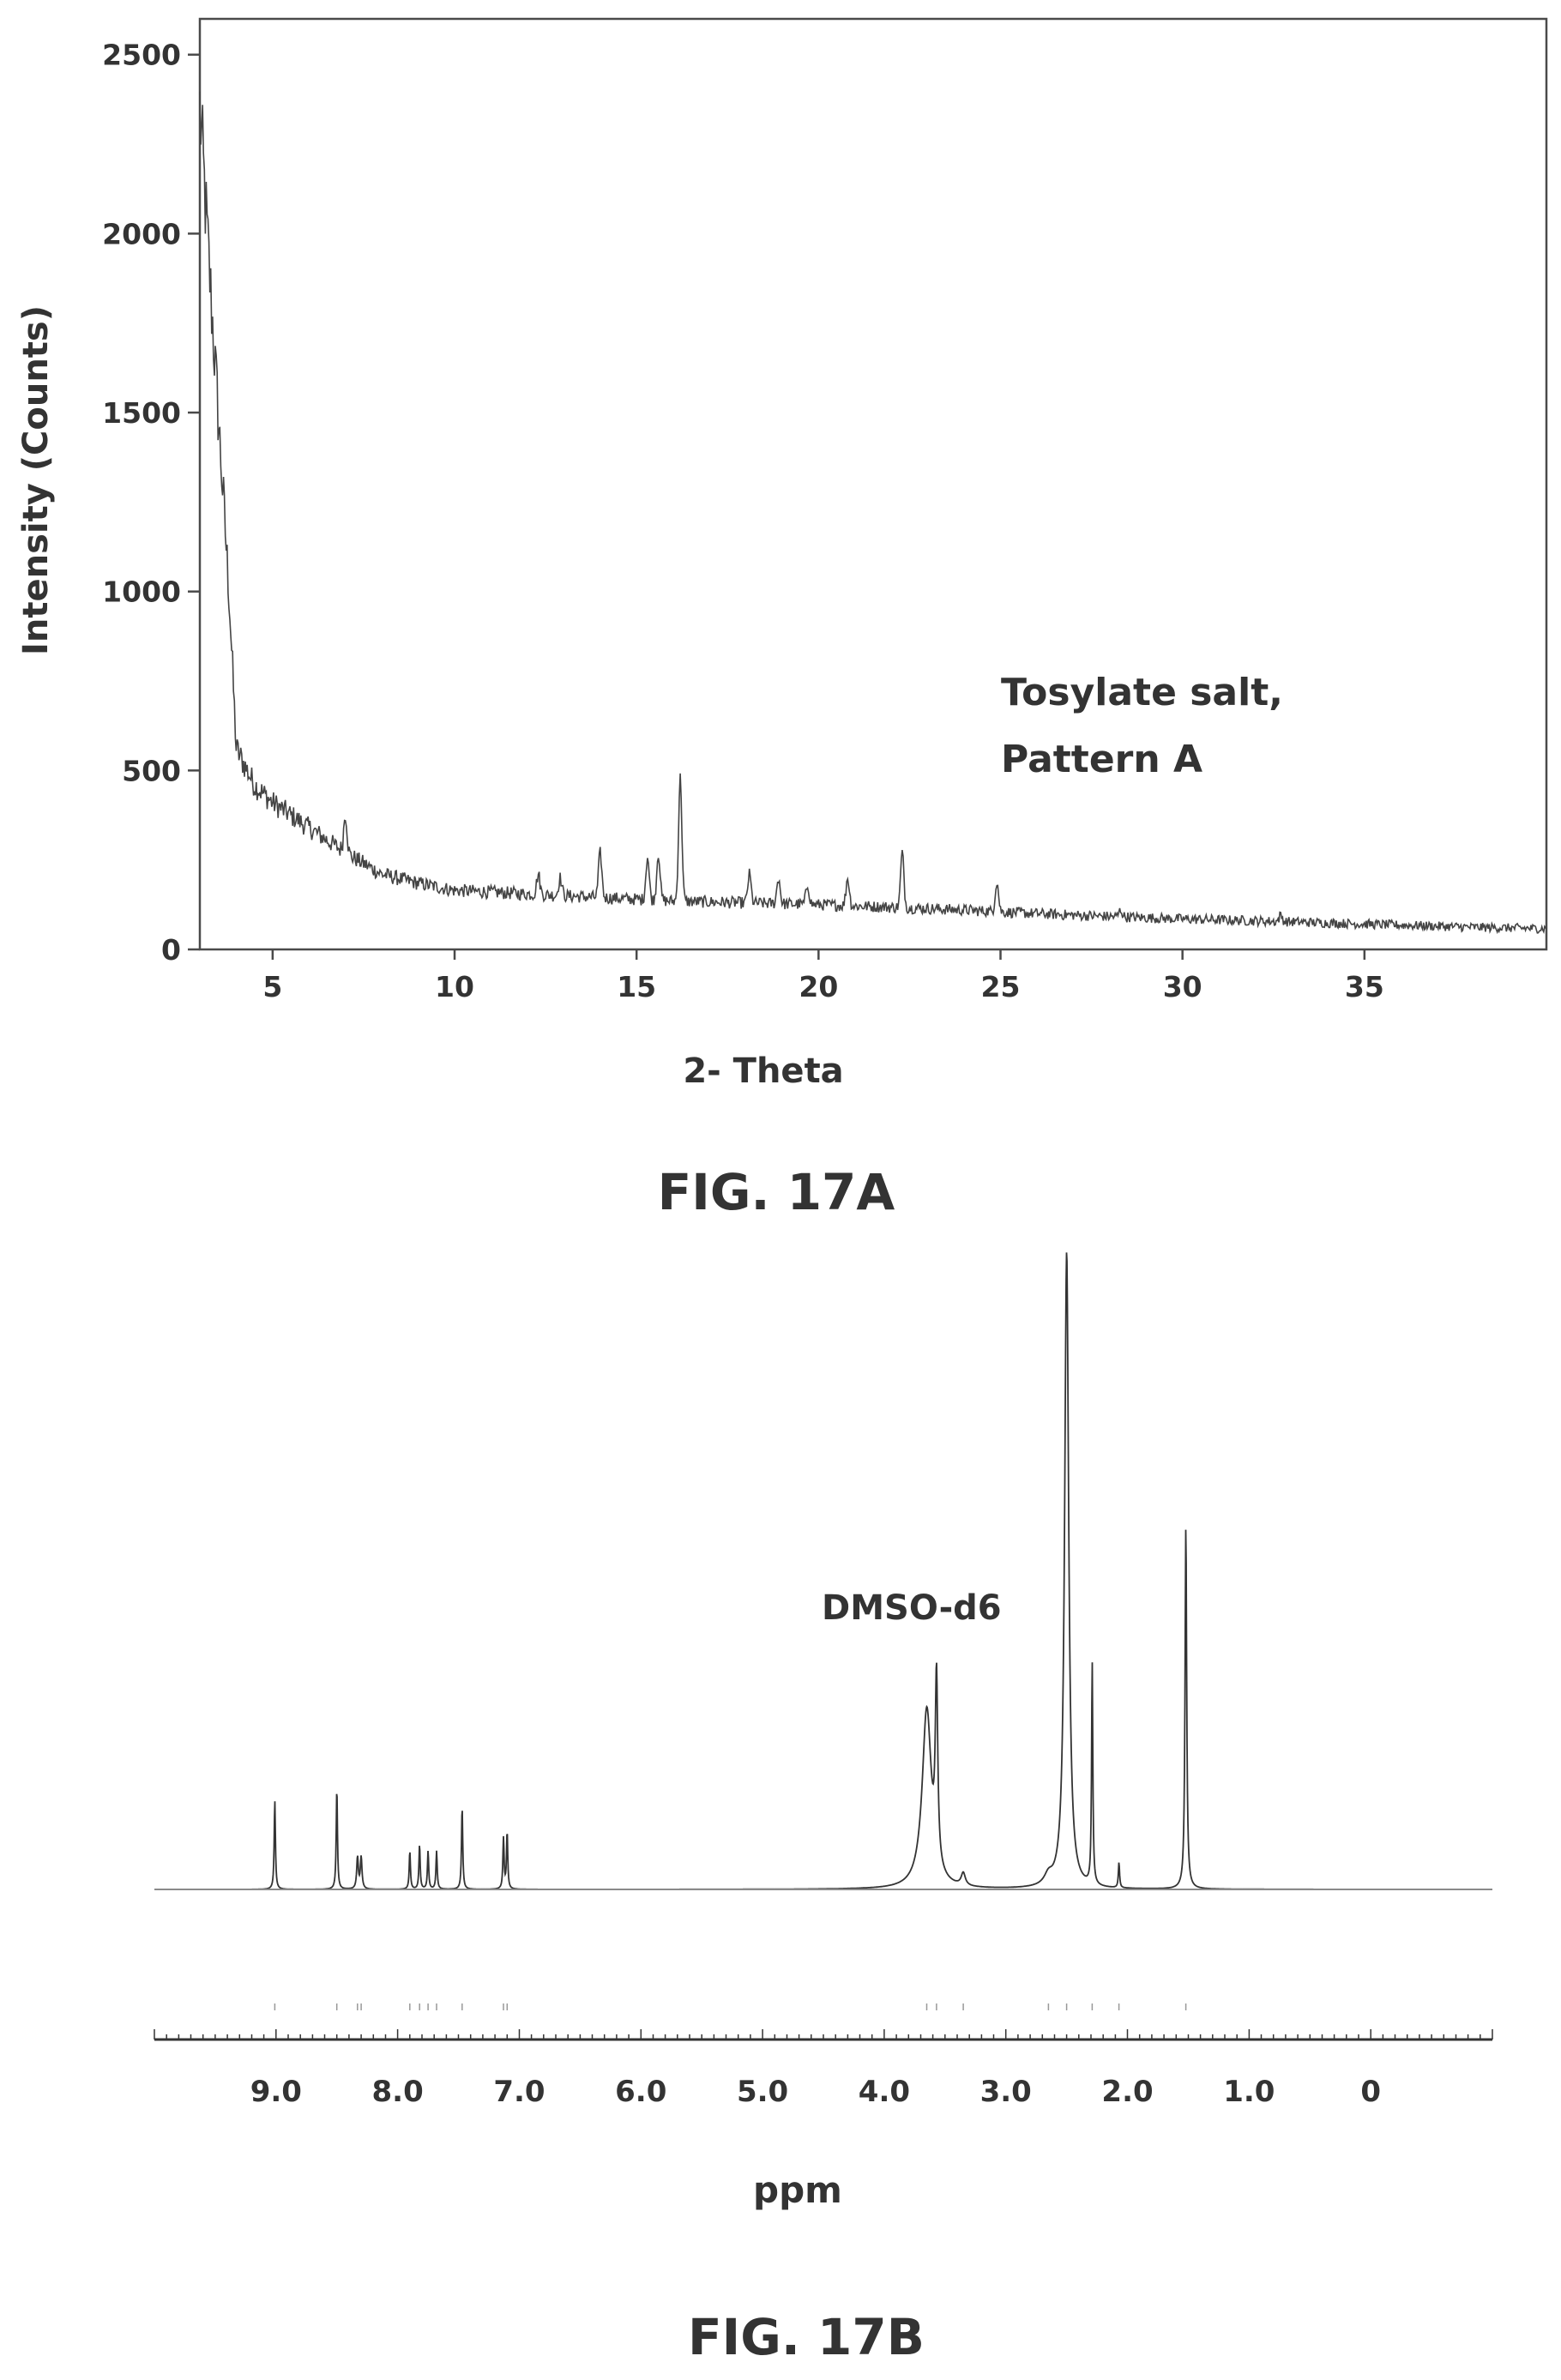  I want to click on xrpd-x-tick-label: 35, so click(1364, 987).